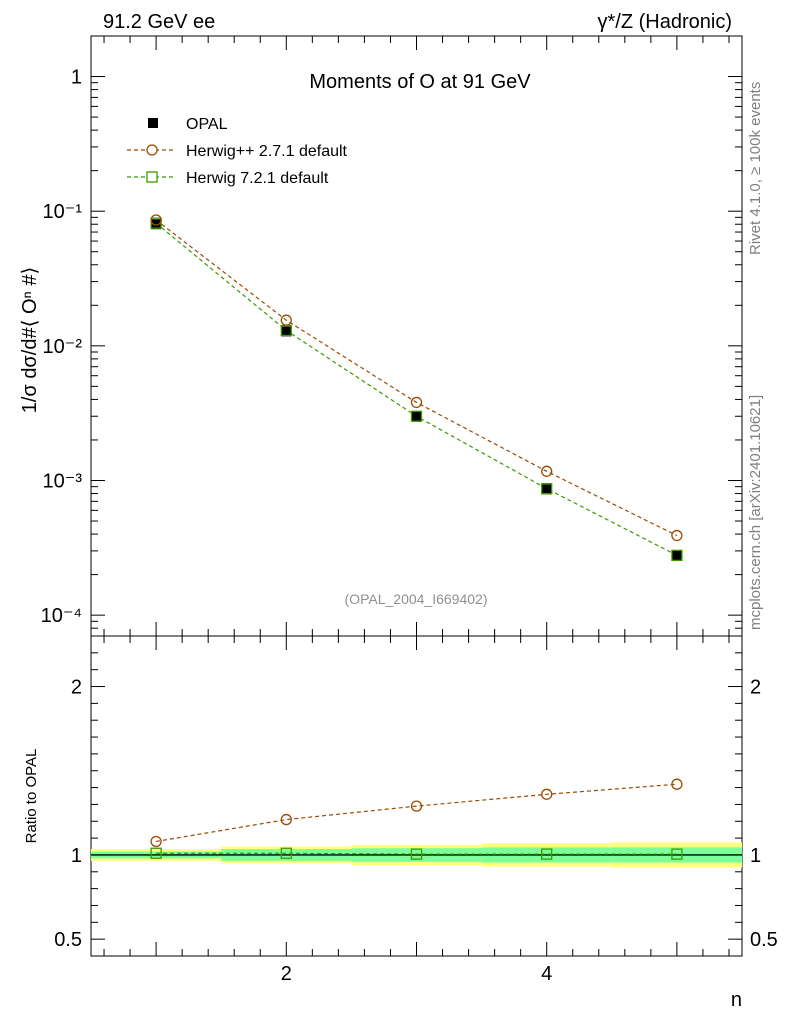 The width and height of the screenshot is (786, 1024). What do you see at coordinates (755, 168) in the screenshot?
I see `rivet-version-label: Rivet 4.1.0, ≥ 100k events` at bounding box center [755, 168].